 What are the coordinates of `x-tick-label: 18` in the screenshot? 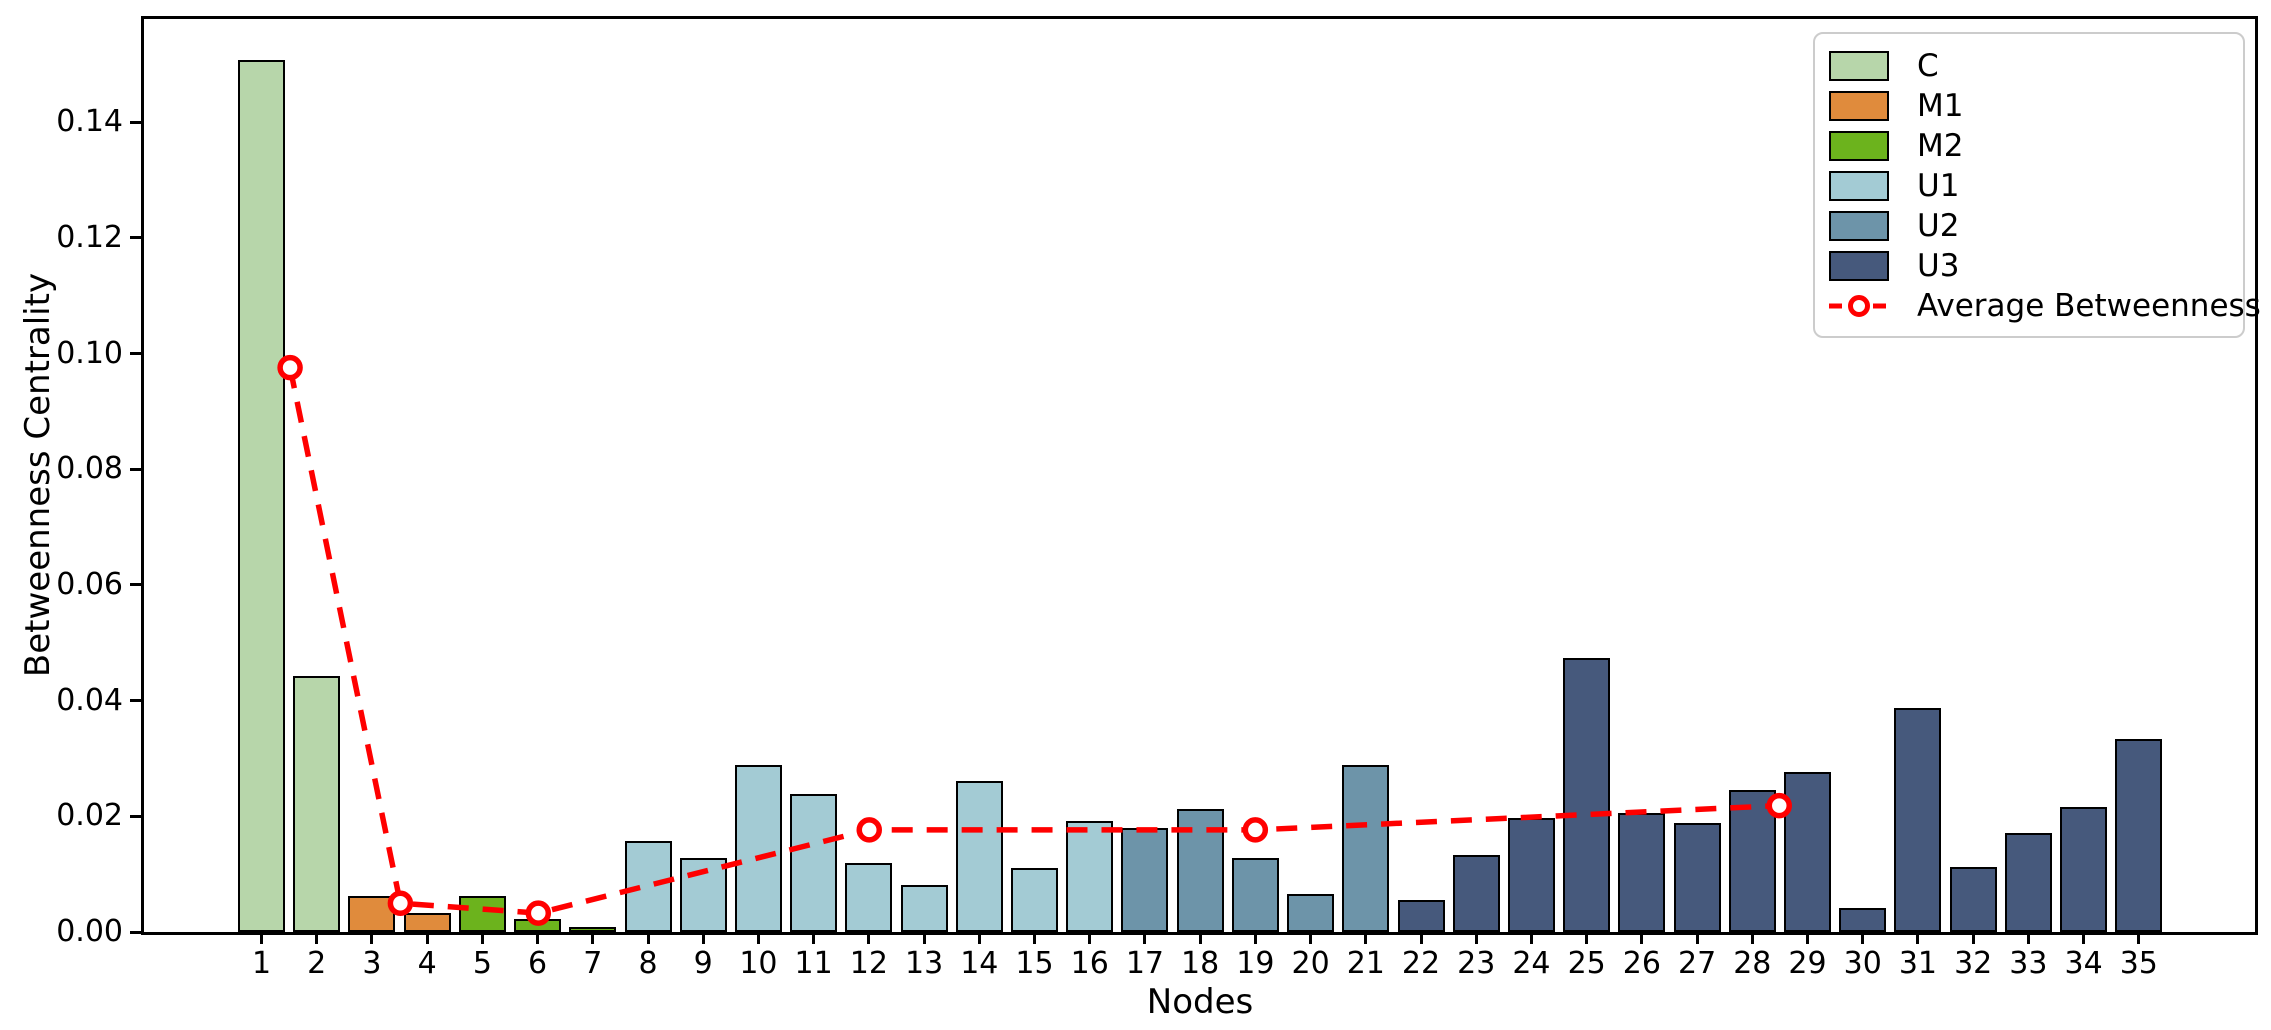 It's located at (1200, 963).